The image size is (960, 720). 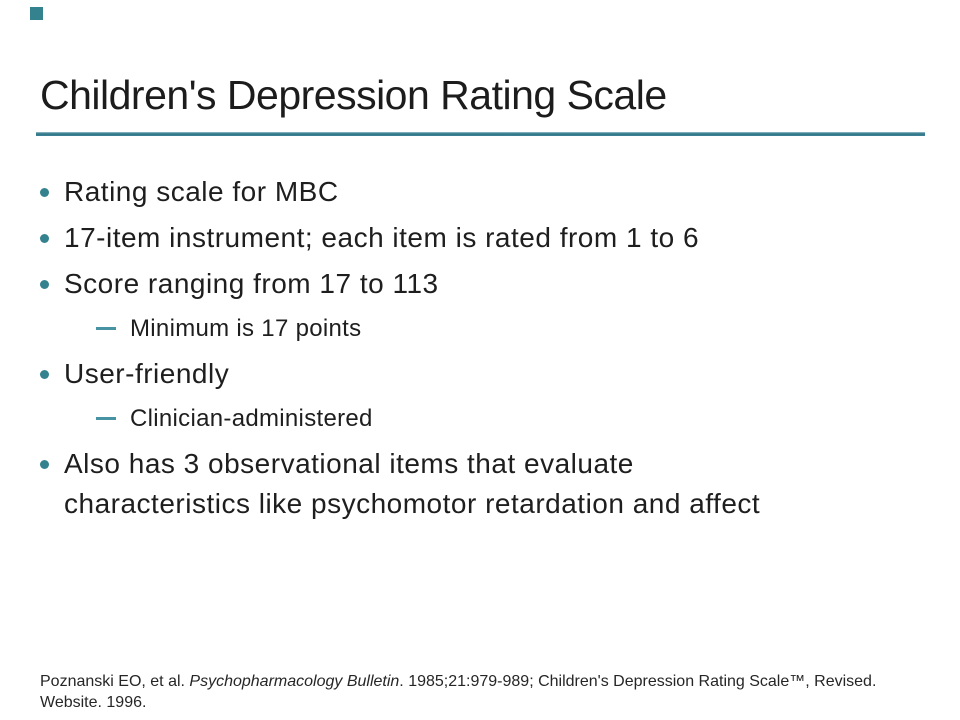 What do you see at coordinates (246, 328) in the screenshot?
I see `bullet-text: Minimum is 17 points` at bounding box center [246, 328].